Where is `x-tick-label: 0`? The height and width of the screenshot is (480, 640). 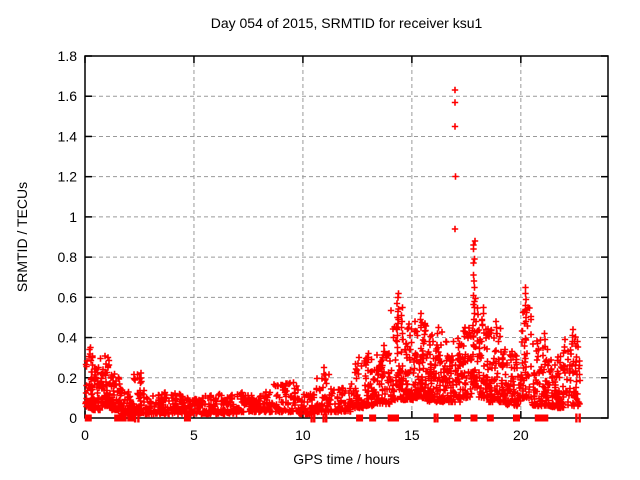
x-tick-label: 0 is located at coordinates (85, 435).